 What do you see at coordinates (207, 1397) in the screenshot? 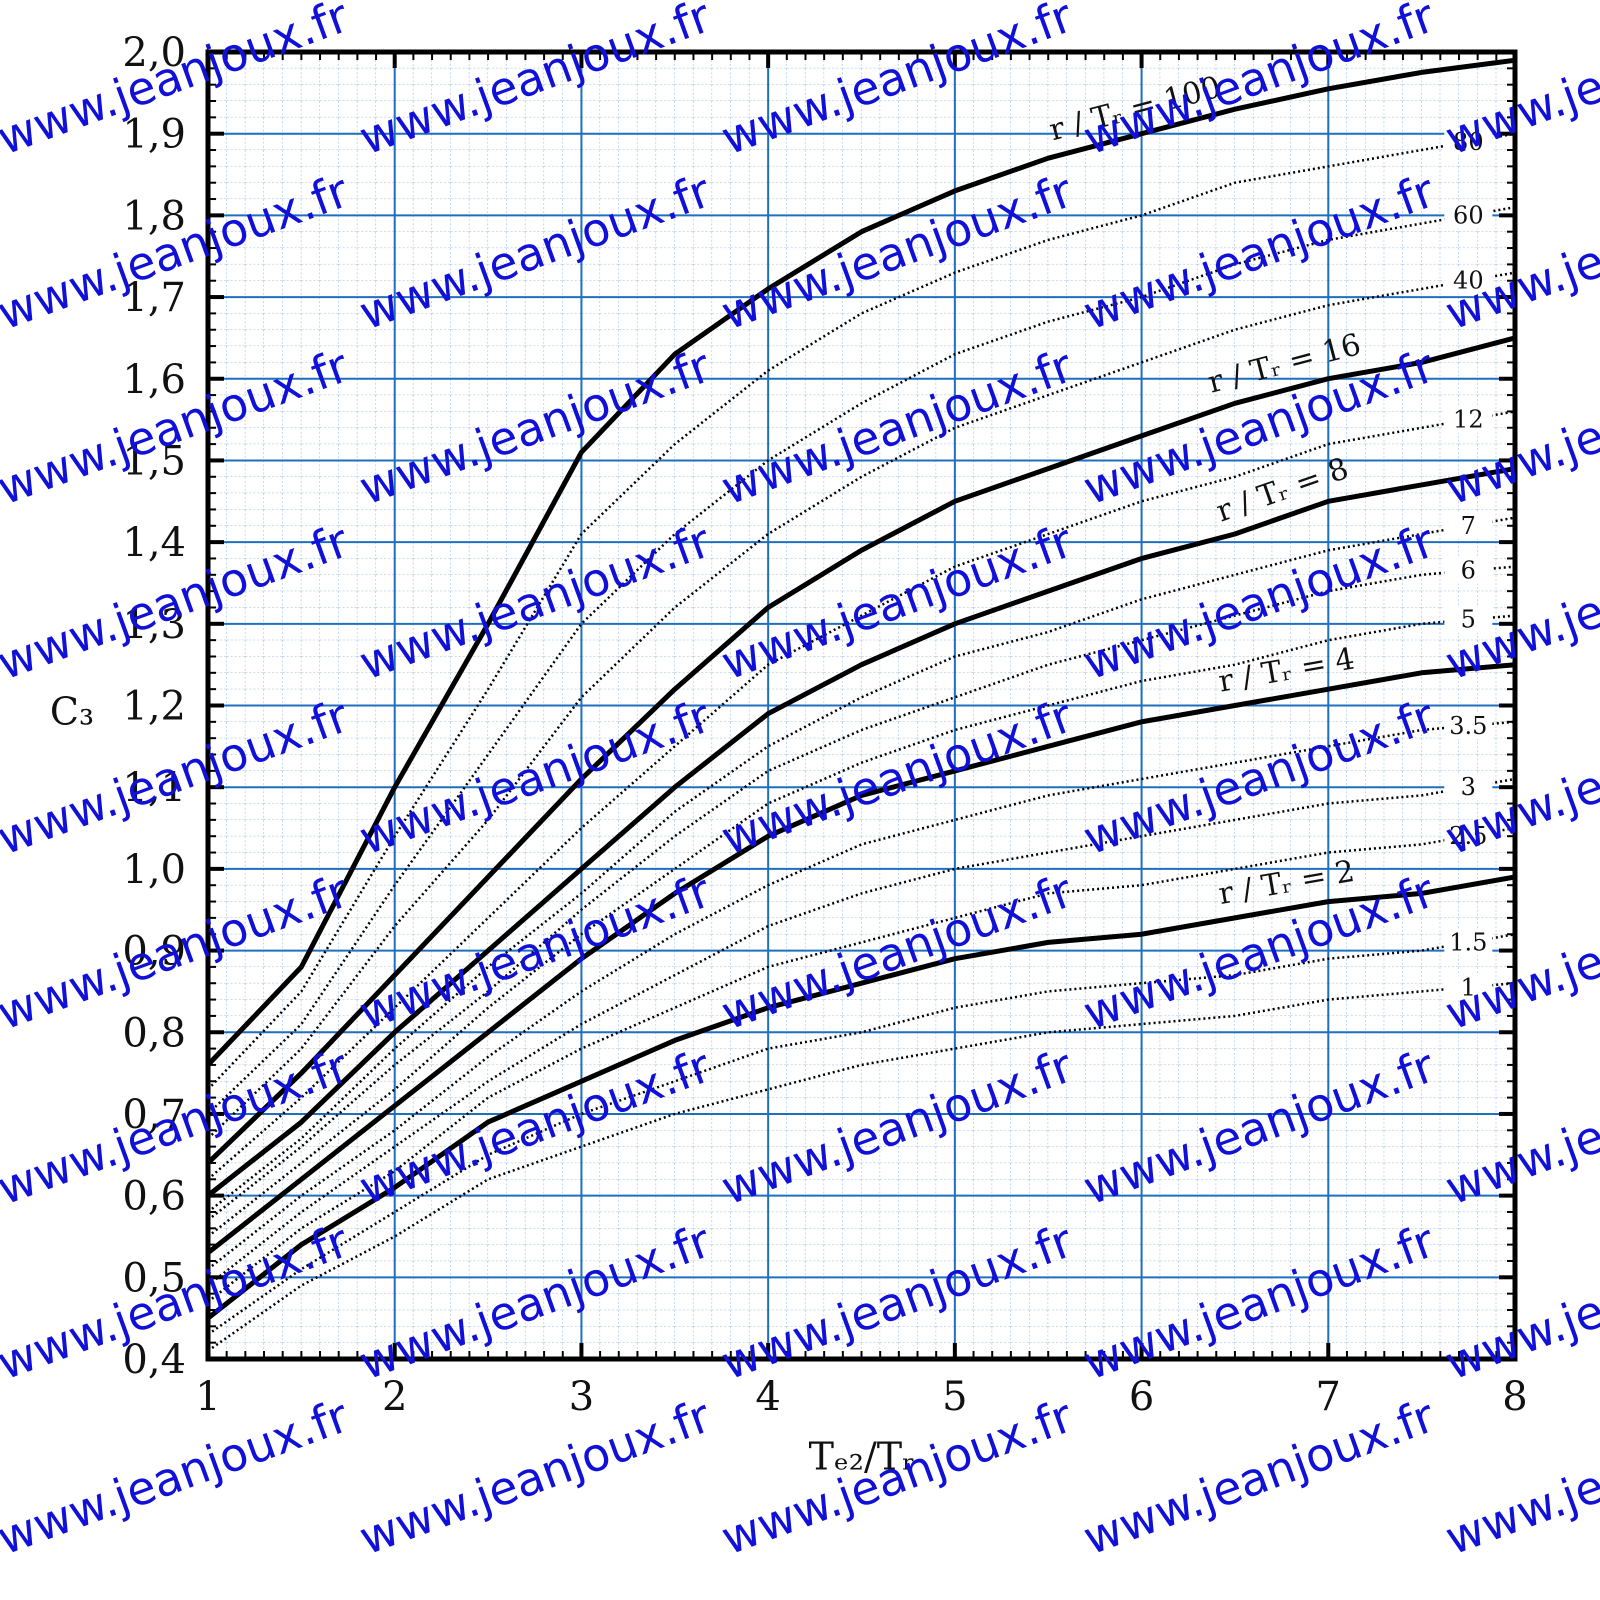
I see `x-tick-label: 1` at bounding box center [207, 1397].